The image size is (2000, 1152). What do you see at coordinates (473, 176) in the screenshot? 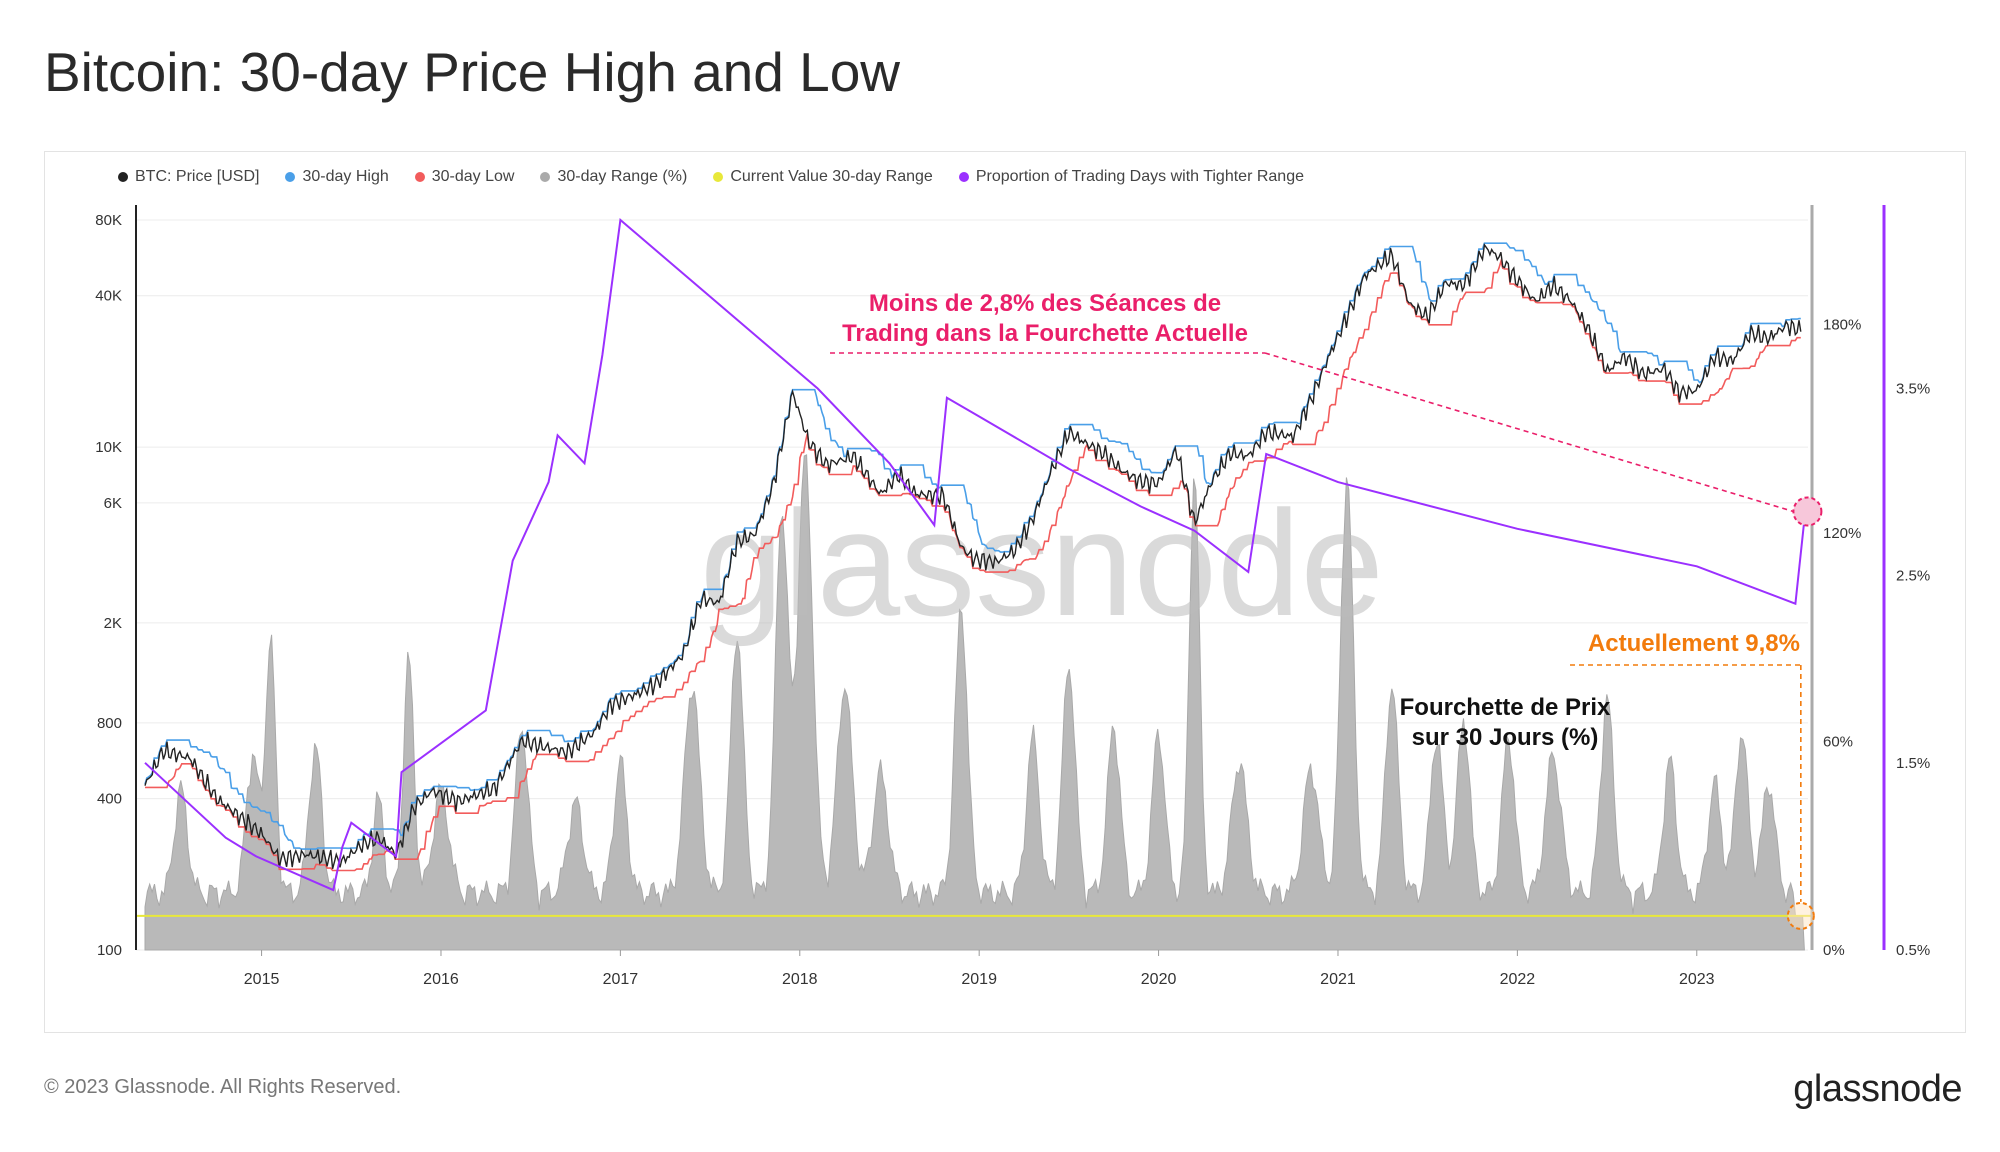
I see `legend-label: 30-day Low` at bounding box center [473, 176].